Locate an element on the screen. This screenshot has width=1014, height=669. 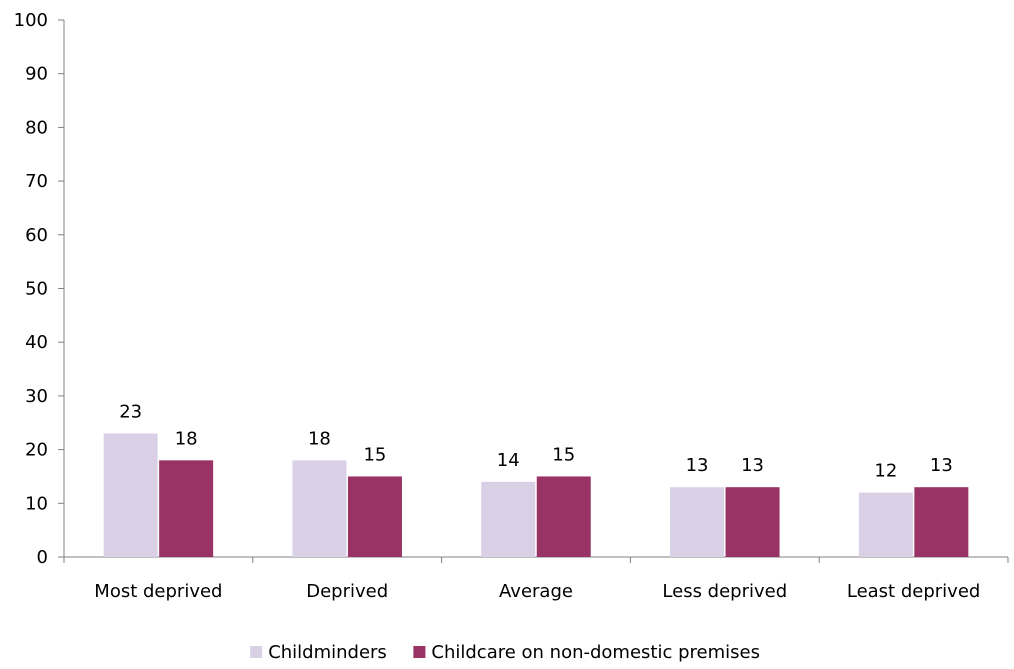
data-label: 12 is located at coordinates (885, 471).